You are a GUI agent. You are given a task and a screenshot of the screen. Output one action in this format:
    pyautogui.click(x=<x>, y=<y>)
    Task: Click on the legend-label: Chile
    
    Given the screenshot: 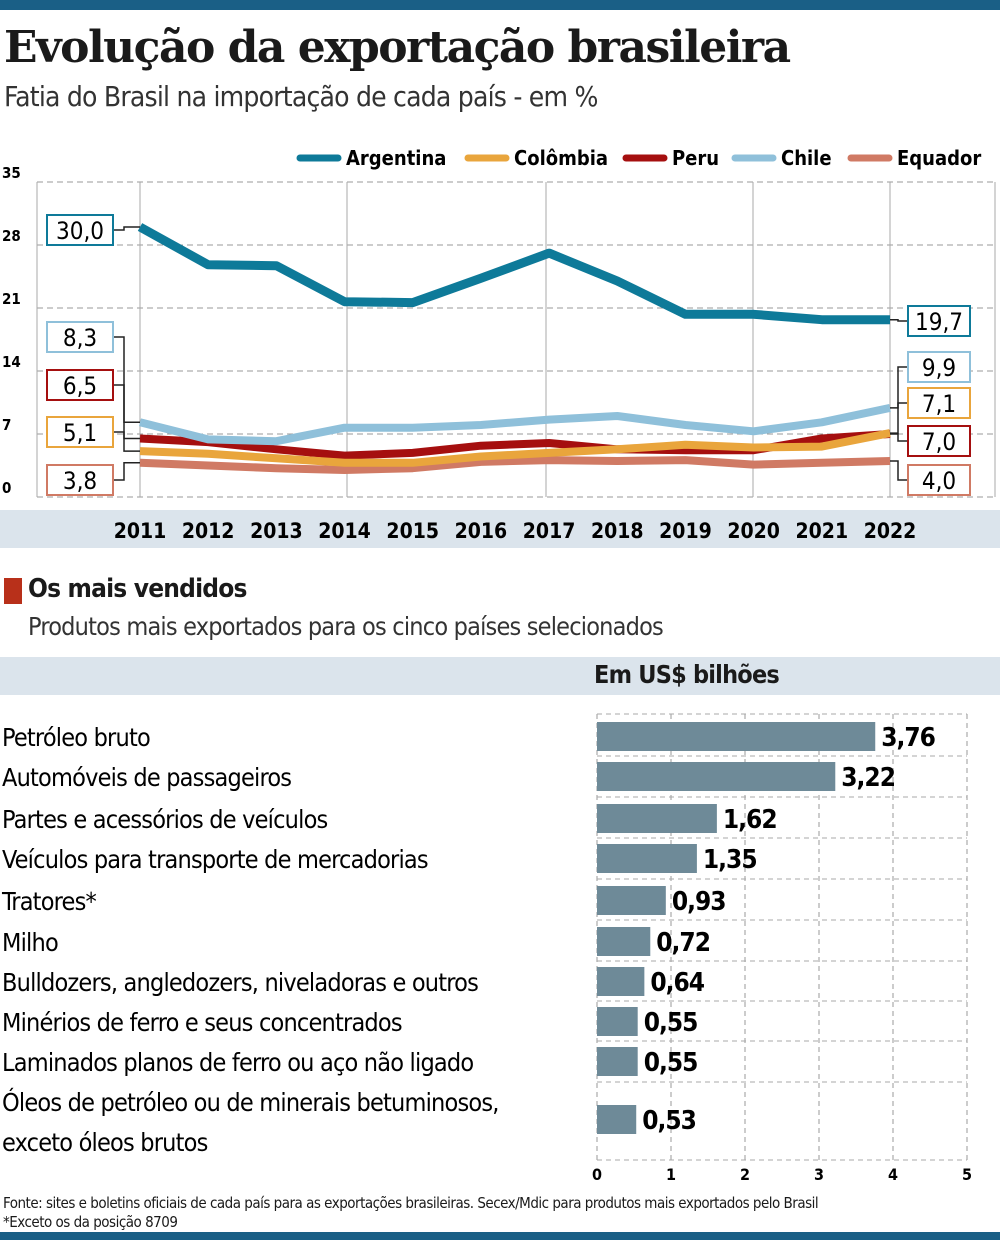 What is the action you would take?
    pyautogui.click(x=806, y=158)
    